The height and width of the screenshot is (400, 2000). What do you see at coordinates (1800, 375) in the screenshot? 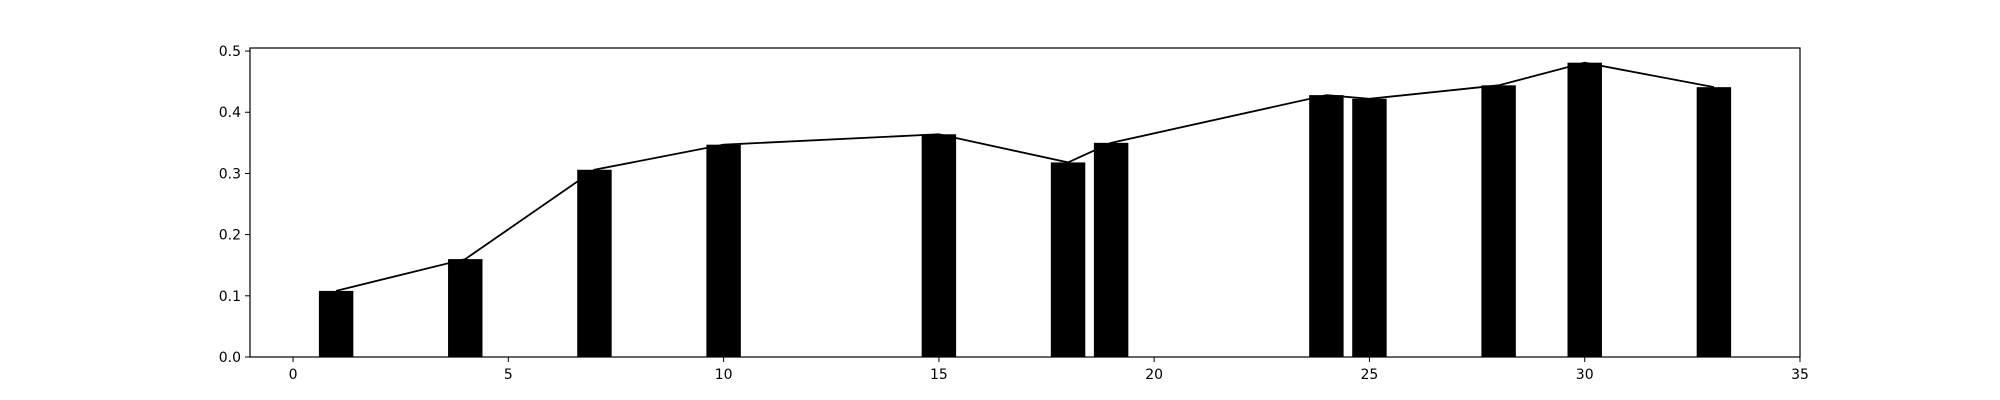
I see `x-tick-label: 35` at bounding box center [1800, 375].